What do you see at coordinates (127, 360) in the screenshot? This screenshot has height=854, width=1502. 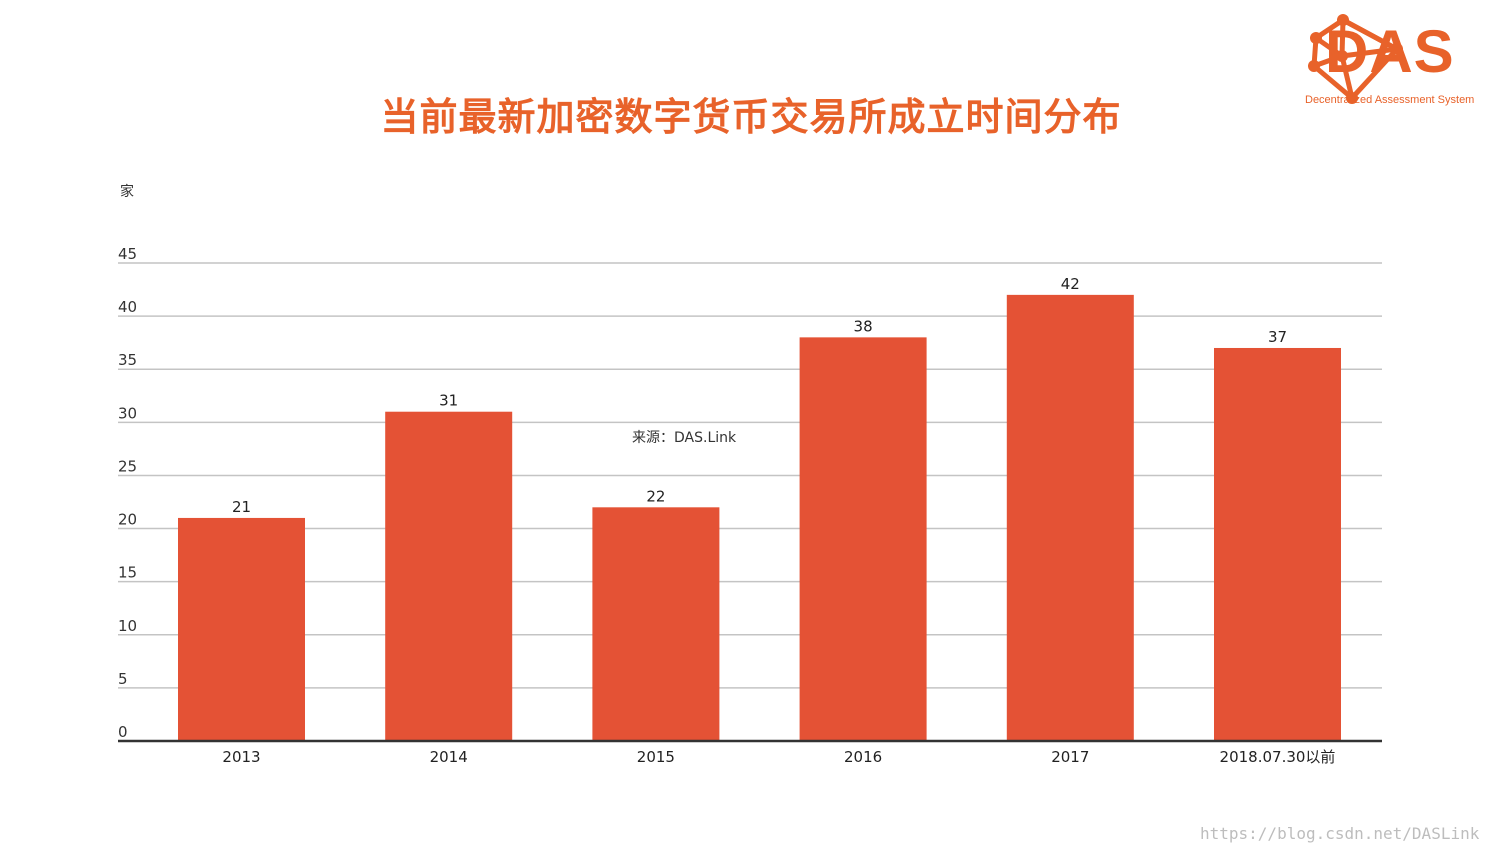 I see `y-tick-label: 35` at bounding box center [127, 360].